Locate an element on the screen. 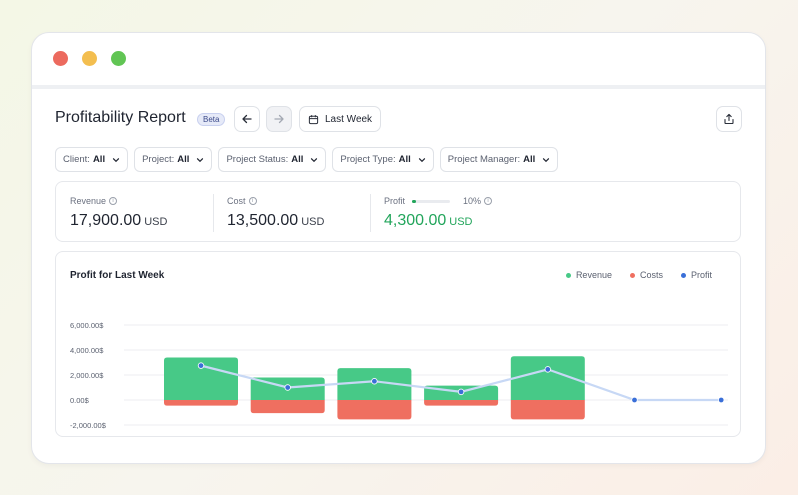 The width and height of the screenshot is (798, 495). profit-margin: 10% is located at coordinates (472, 201).